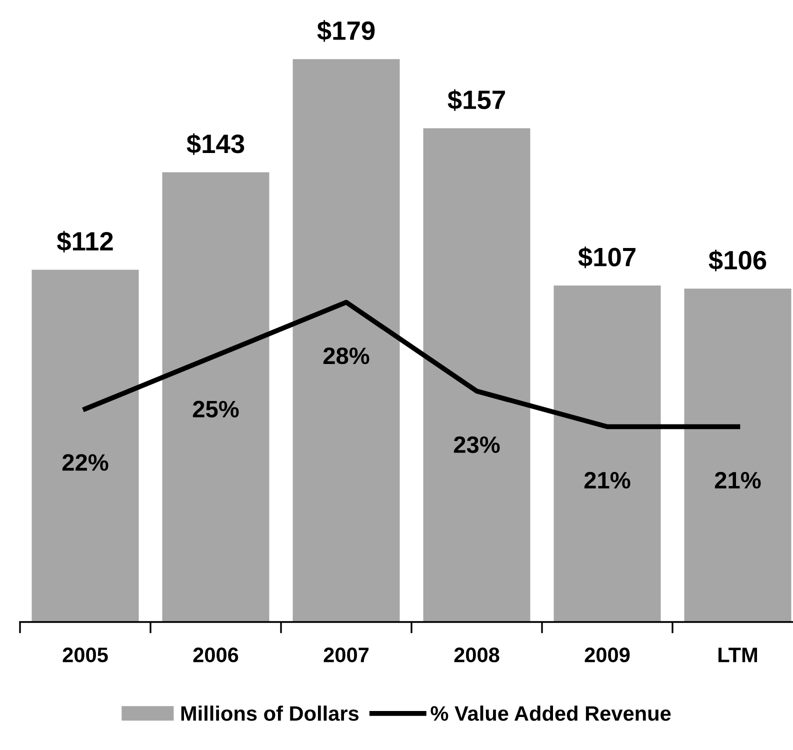 This screenshot has width=793, height=750. Describe the element at coordinates (737, 261) in the screenshot. I see `data-label: $106` at that location.